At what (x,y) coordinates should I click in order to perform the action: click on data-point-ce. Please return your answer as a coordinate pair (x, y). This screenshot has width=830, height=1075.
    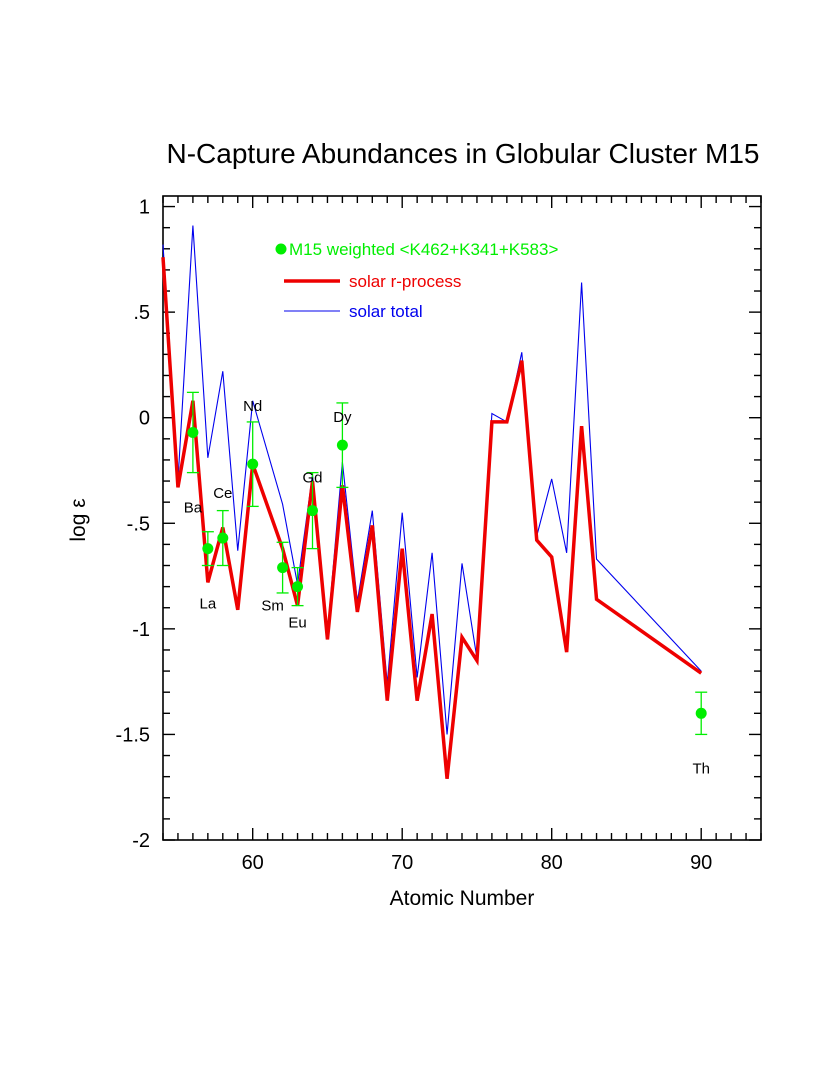
    Looking at the image, I should click on (223, 538).